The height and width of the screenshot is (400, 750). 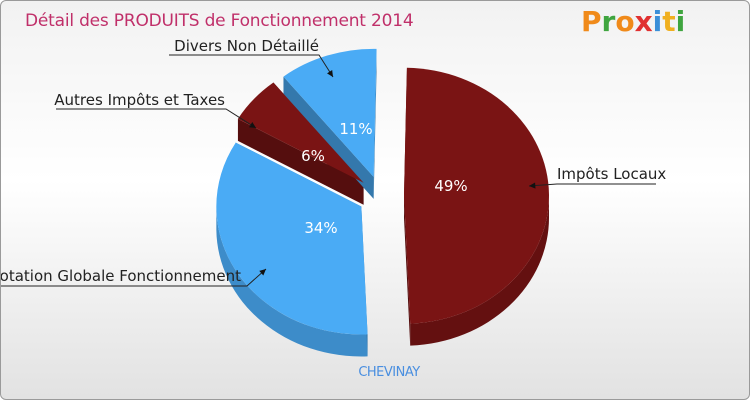 I want to click on logo-letter: P, so click(x=591, y=21).